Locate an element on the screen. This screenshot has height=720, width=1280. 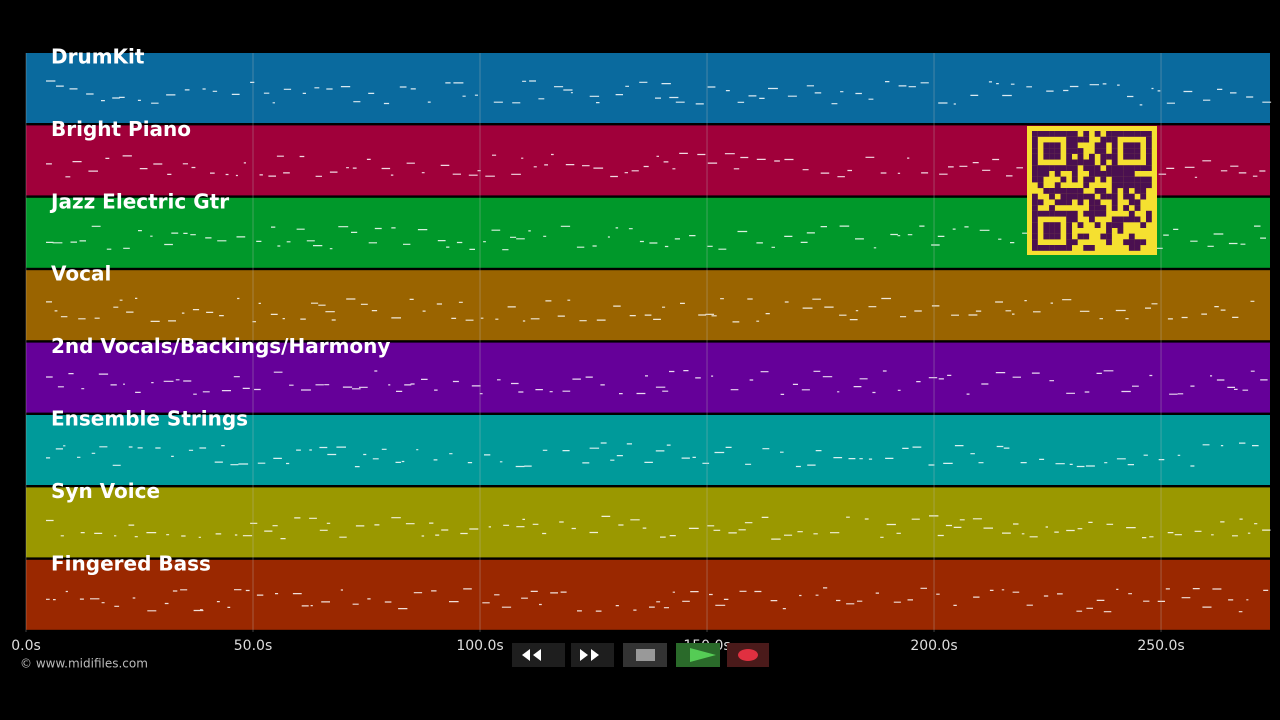
forward-button is located at coordinates (592, 655).